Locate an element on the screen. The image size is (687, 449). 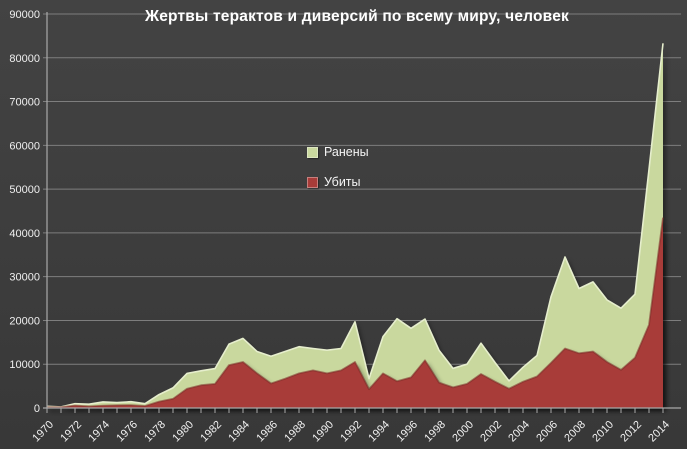
y-axis-label: 60000 is located at coordinates (24, 146).